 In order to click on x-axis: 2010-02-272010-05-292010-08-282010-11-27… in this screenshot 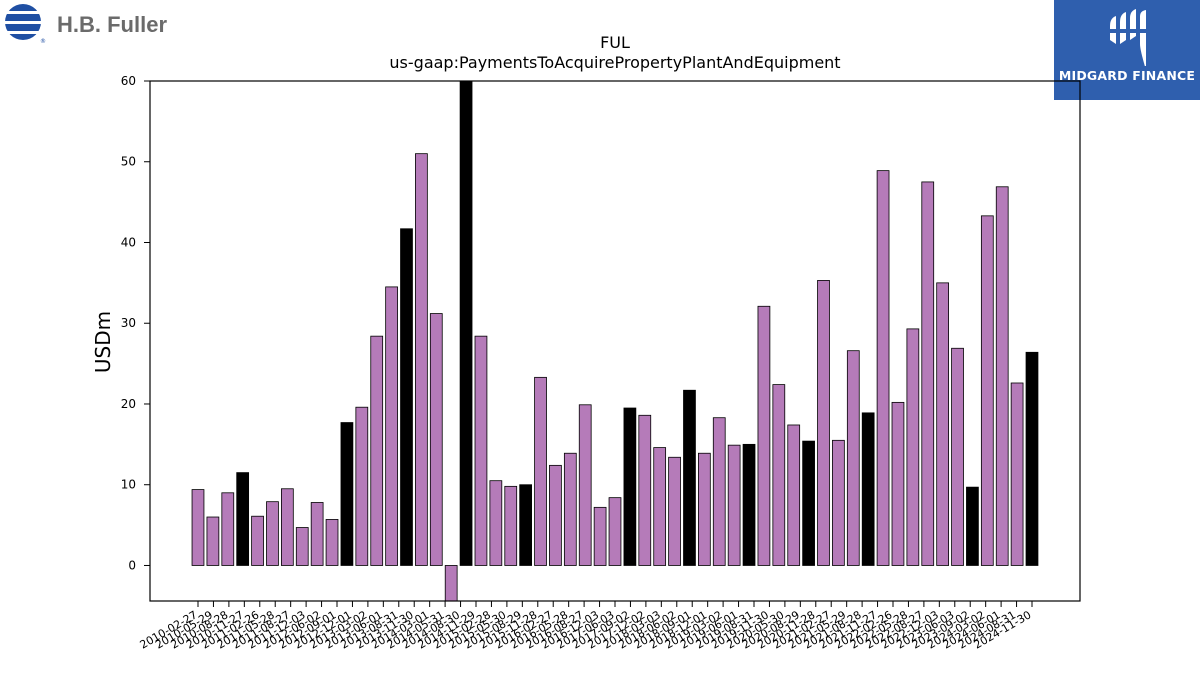, I will do `click(586, 626)`.